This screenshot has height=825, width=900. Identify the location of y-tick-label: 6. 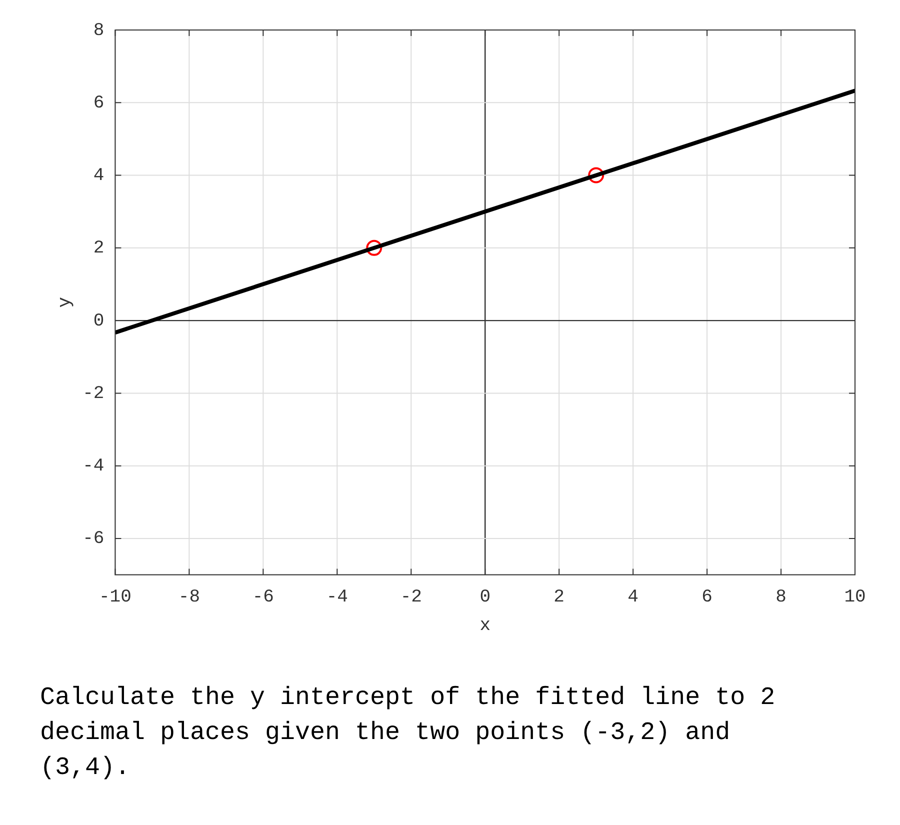
(98, 103).